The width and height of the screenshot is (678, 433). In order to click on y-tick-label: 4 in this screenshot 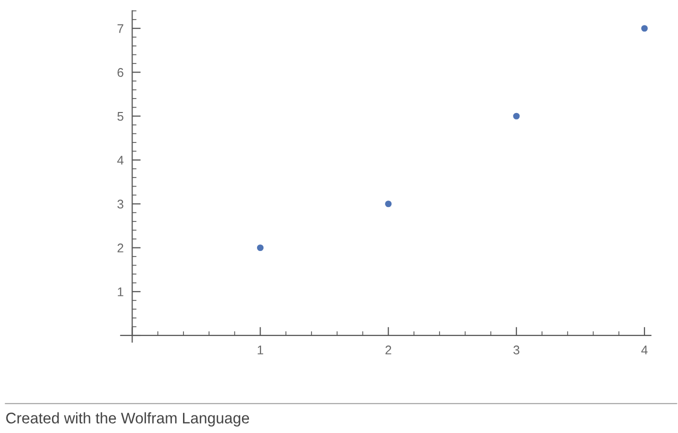, I will do `click(120, 160)`.